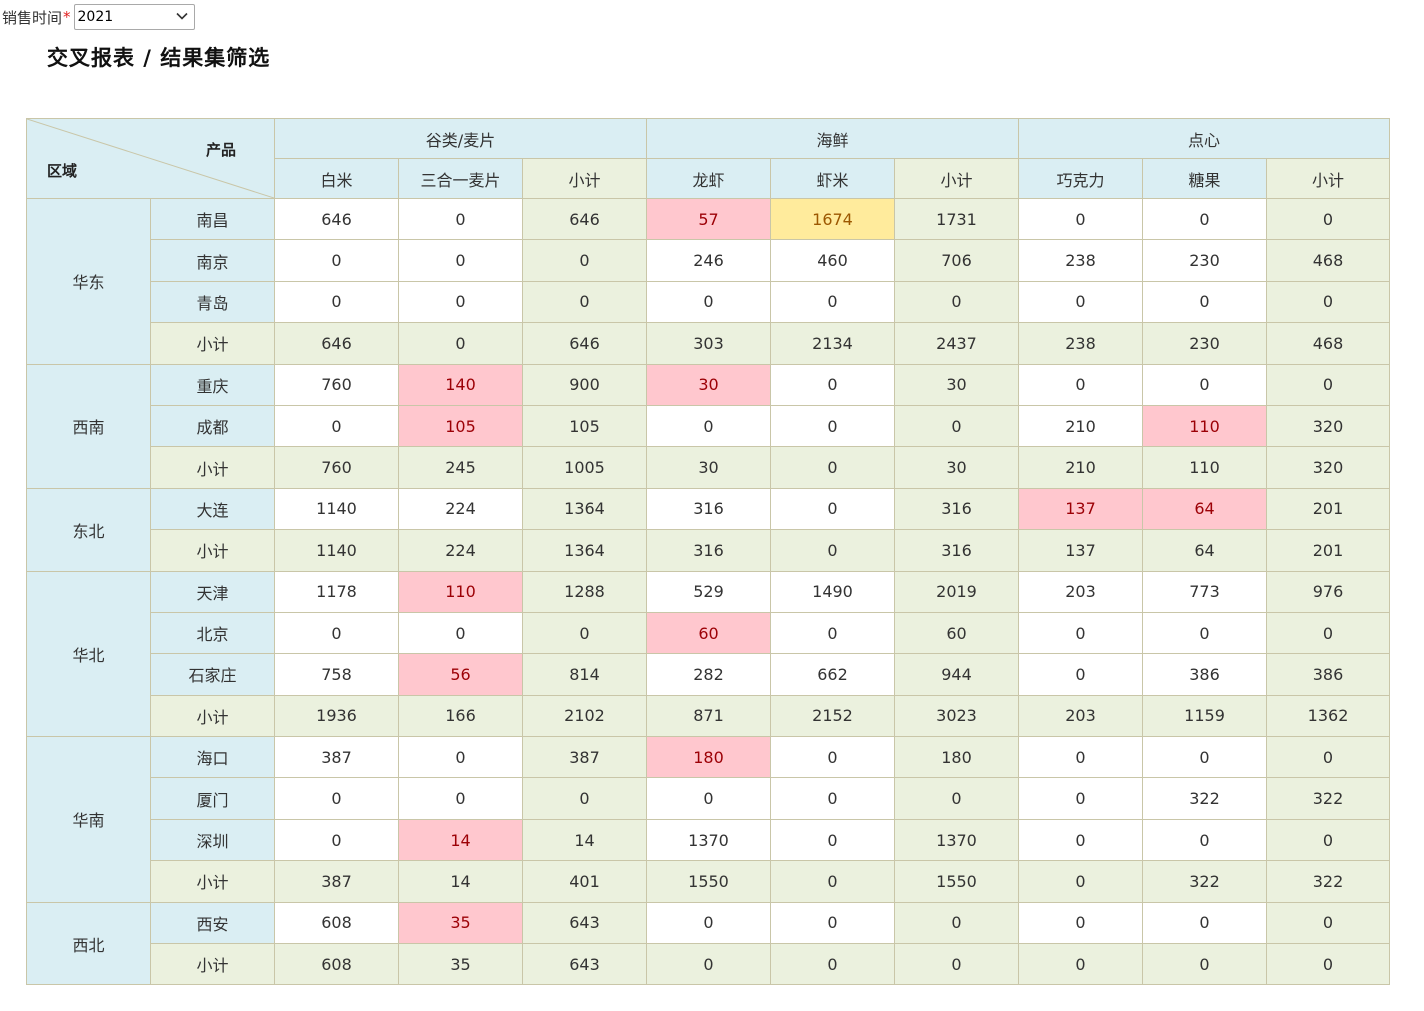 This screenshot has height=1011, width=1424. I want to click on sales-year-select: 2021, so click(134, 17).